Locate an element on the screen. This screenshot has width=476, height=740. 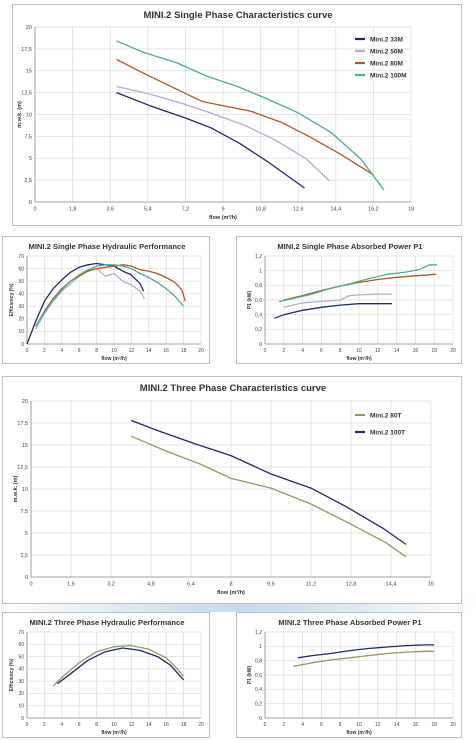
y-tick-label: 10 is located at coordinates (21, 332).